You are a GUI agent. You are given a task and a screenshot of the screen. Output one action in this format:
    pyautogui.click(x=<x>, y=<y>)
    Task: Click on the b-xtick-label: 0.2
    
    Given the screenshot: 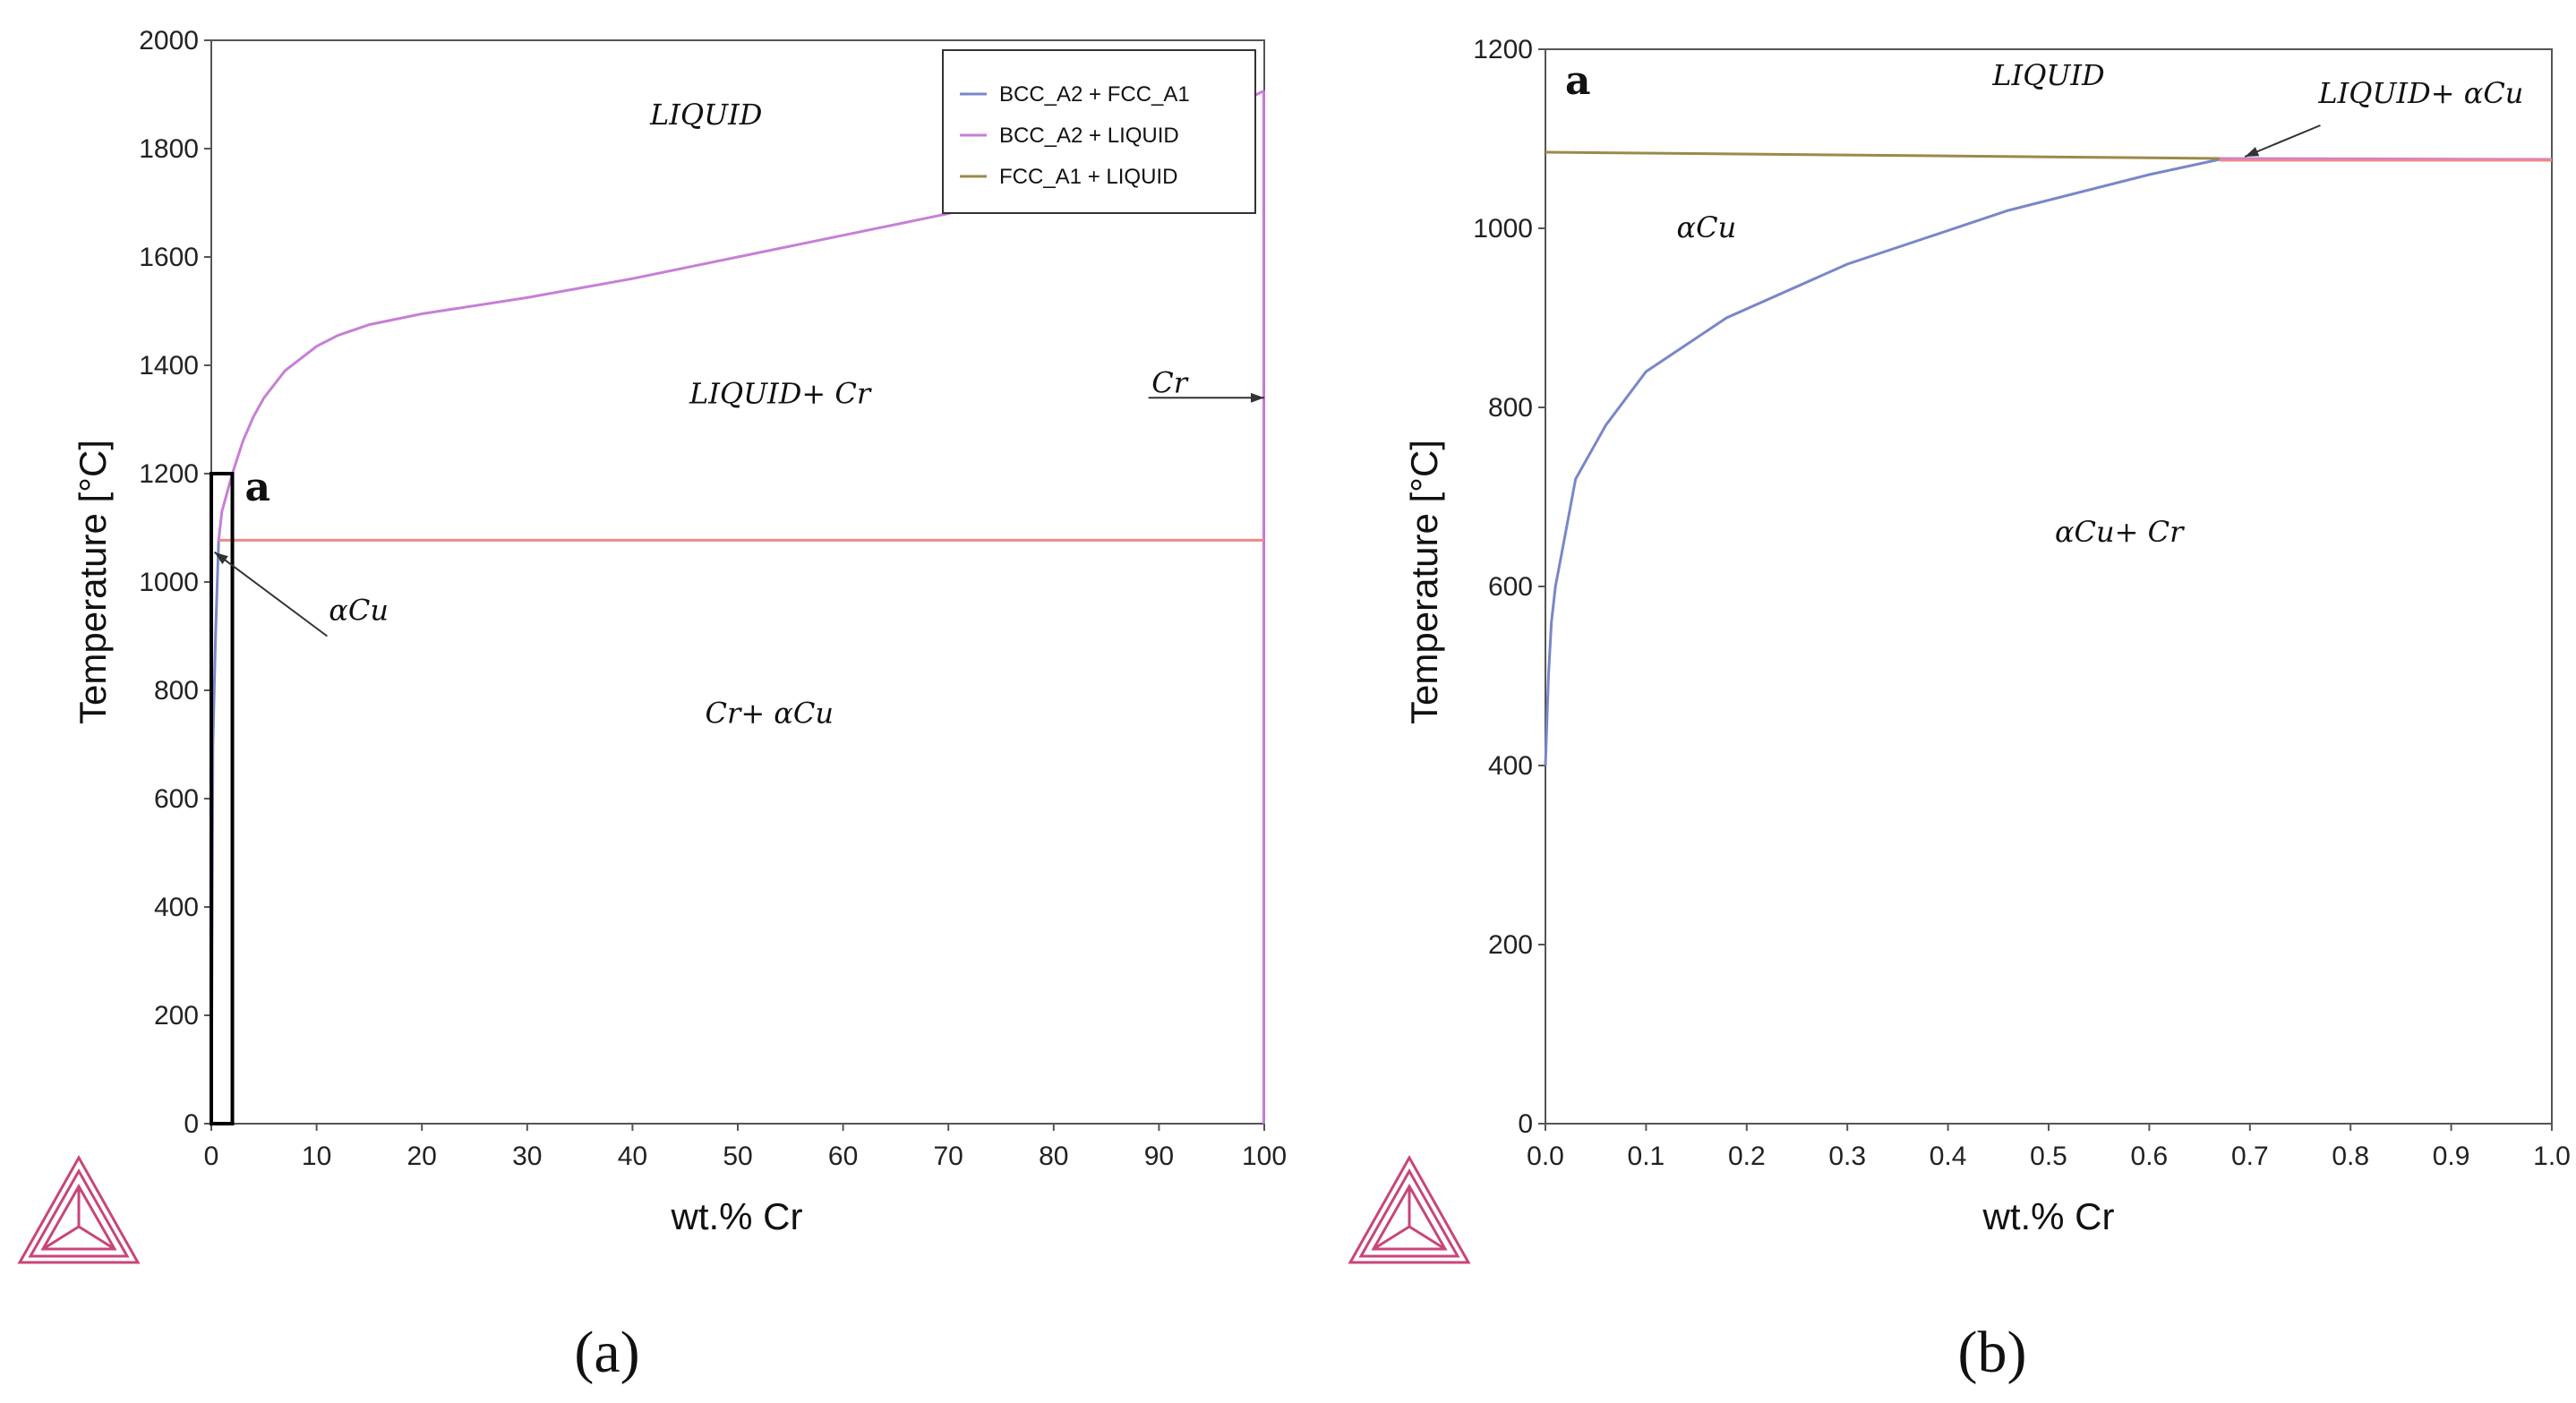 What is the action you would take?
    pyautogui.click(x=1747, y=1156)
    